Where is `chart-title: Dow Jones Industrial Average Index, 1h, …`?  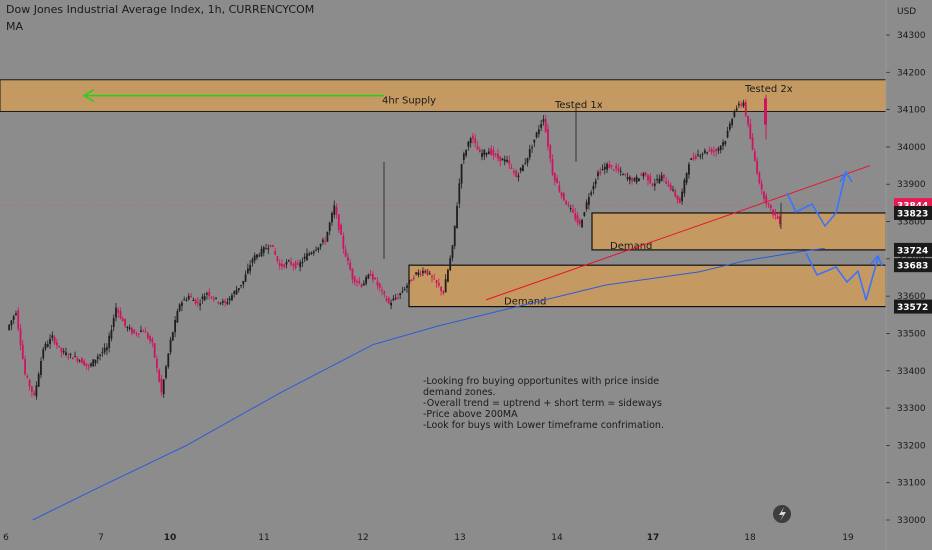 chart-title: Dow Jones Industrial Average Index, 1h, … is located at coordinates (160, 9).